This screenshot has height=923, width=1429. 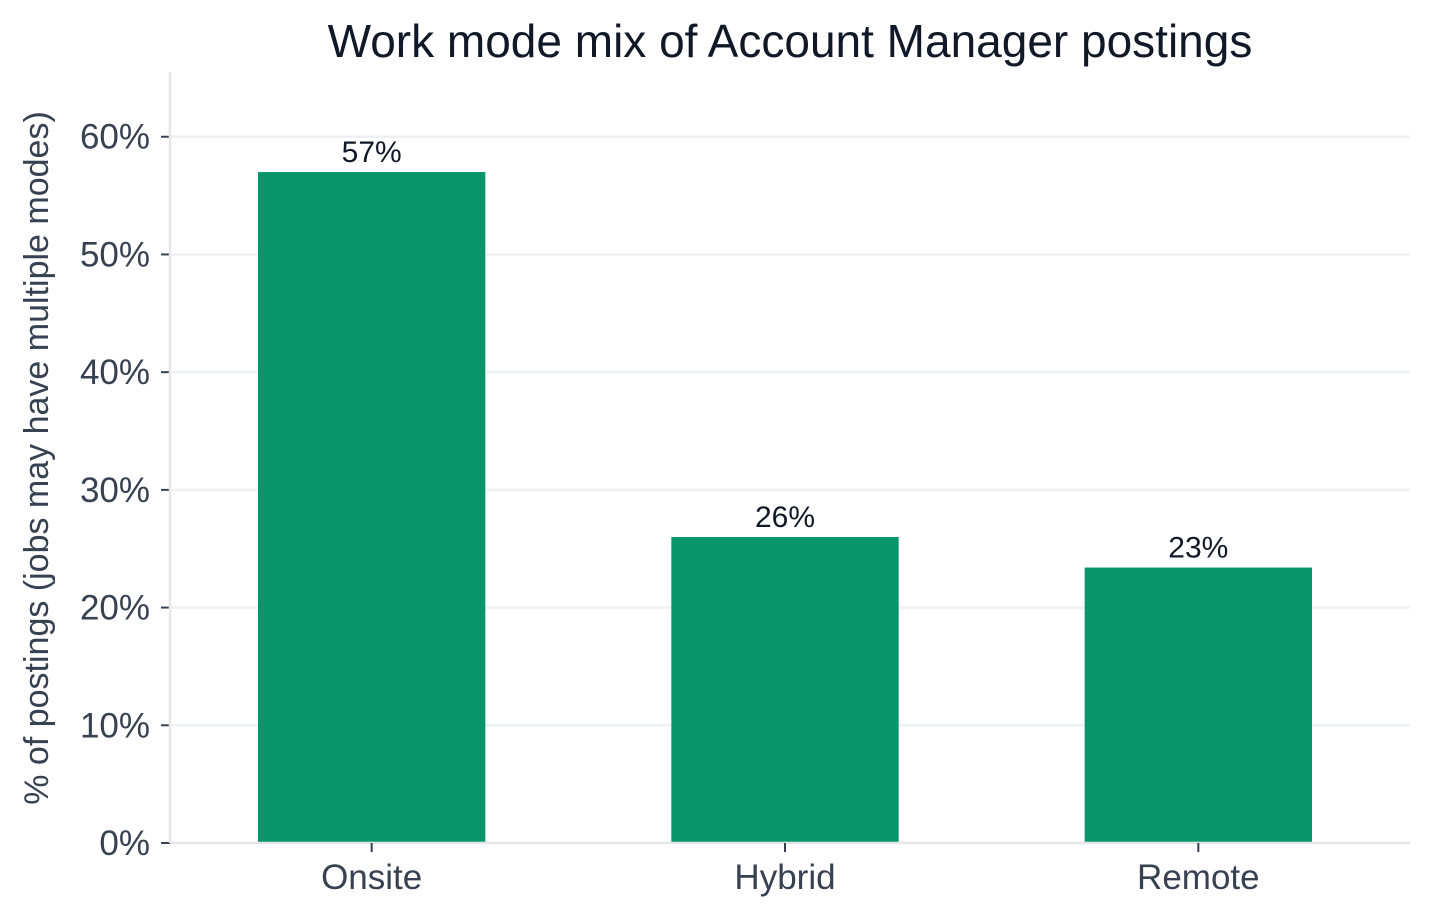 What do you see at coordinates (1198, 877) in the screenshot?
I see `x-tick-label-remote: Remote` at bounding box center [1198, 877].